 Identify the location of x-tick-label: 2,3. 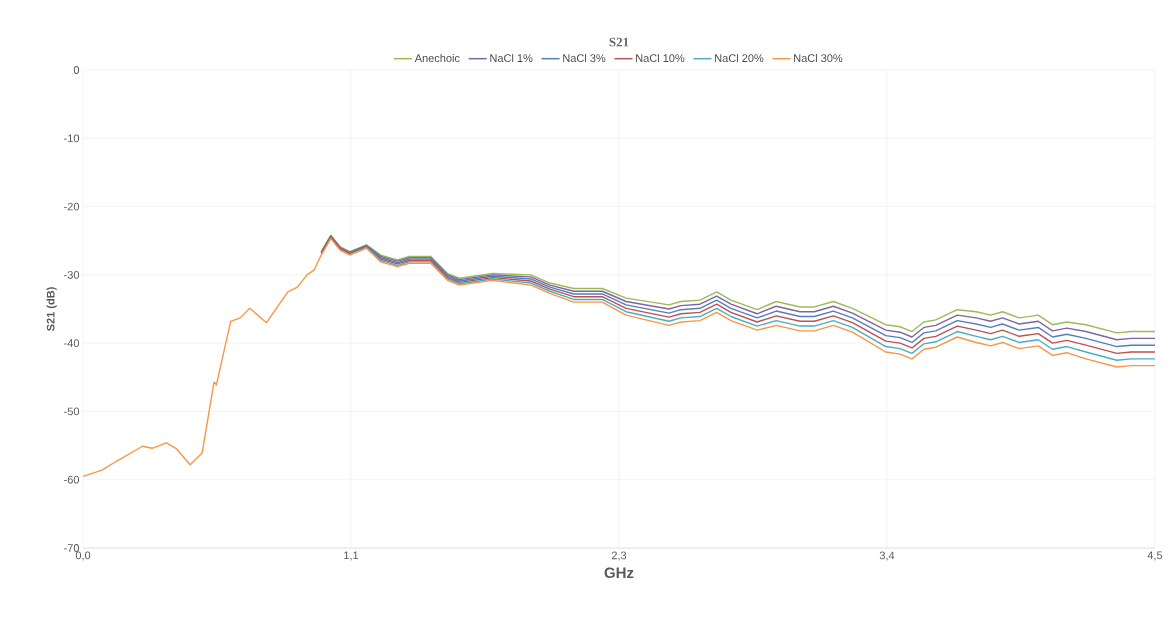
(619, 556).